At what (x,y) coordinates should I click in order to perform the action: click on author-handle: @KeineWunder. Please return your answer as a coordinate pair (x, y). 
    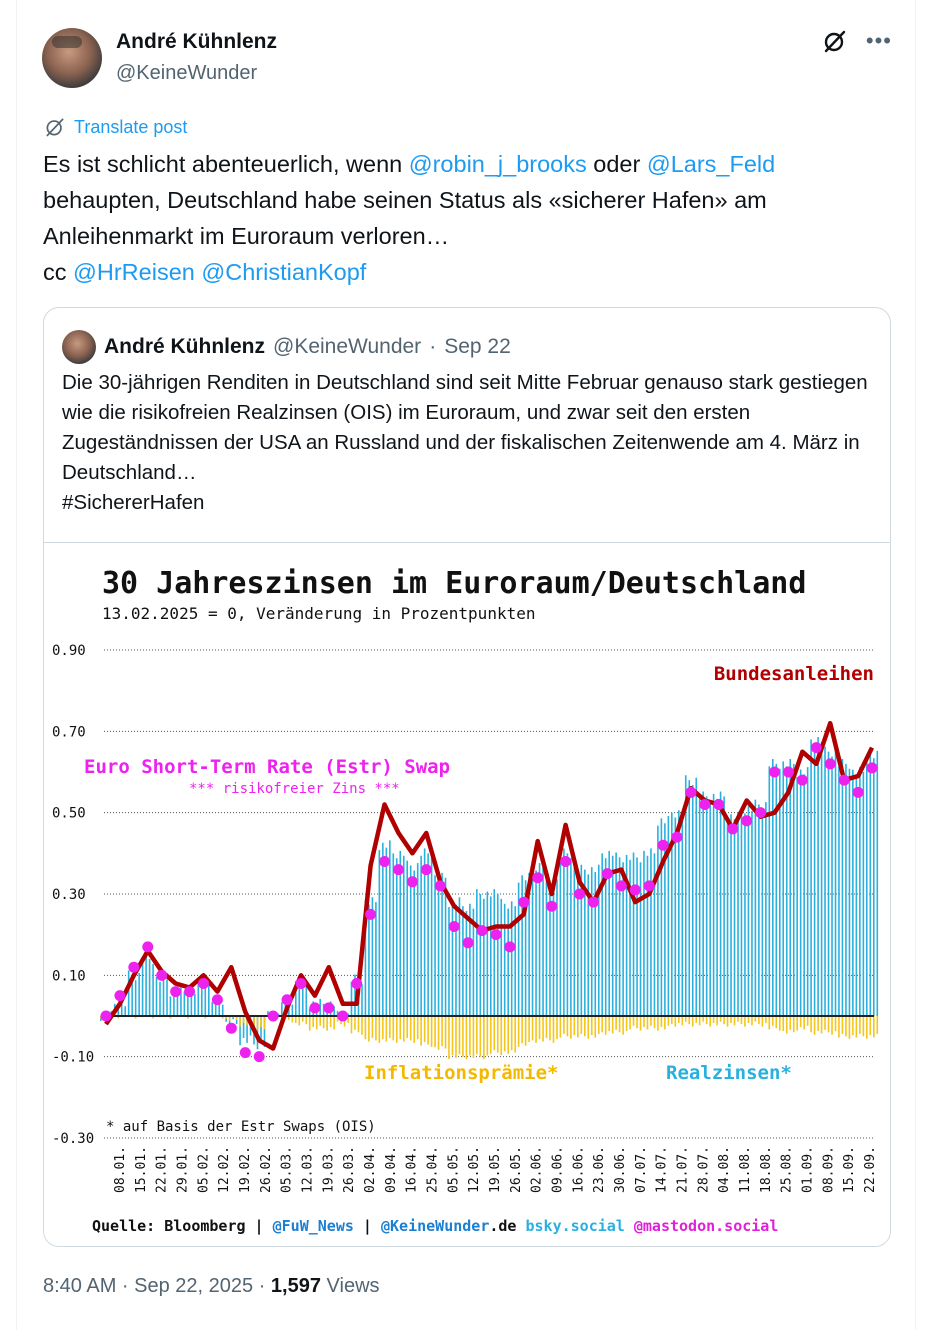
    Looking at the image, I should click on (187, 73).